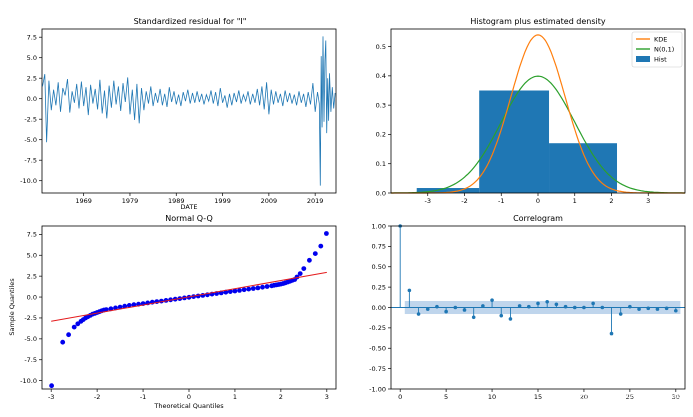  What do you see at coordinates (189, 296) in the screenshot?
I see `qq-reference-line` at bounding box center [189, 296].